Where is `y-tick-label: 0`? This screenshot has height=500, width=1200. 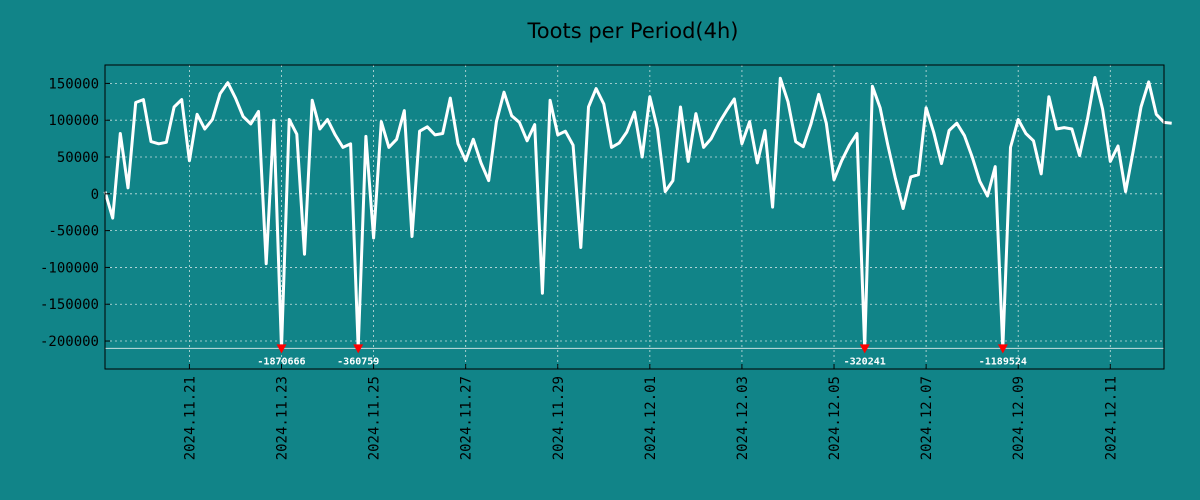
y-tick-label: 0 is located at coordinates (95, 195).